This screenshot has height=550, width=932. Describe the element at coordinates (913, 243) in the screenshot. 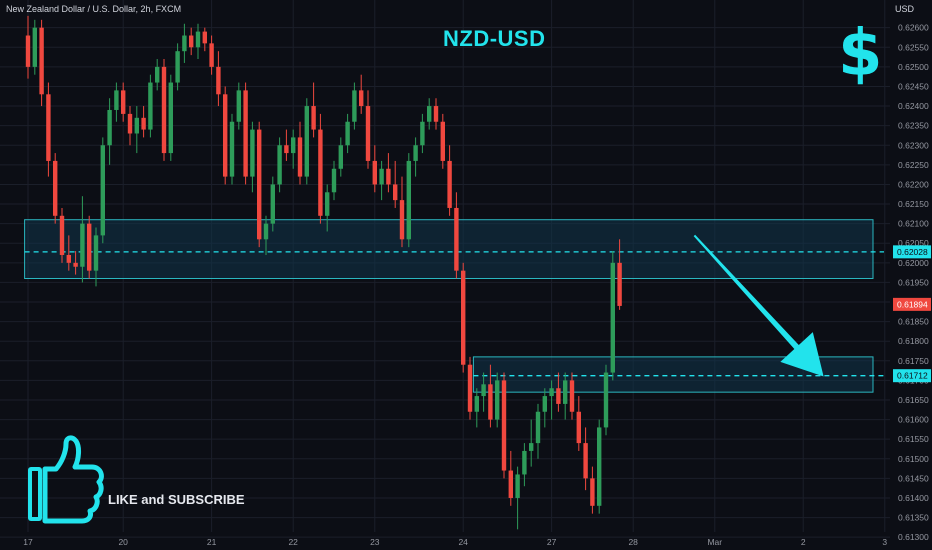

I see `y-tick-label: 0.62050` at that location.